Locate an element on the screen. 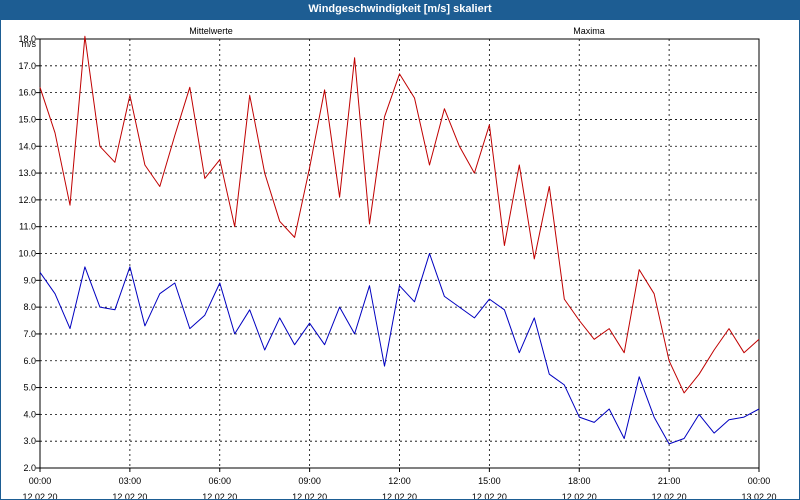 The image size is (800, 500). y-tick-label: 12.0 is located at coordinates (27, 200).